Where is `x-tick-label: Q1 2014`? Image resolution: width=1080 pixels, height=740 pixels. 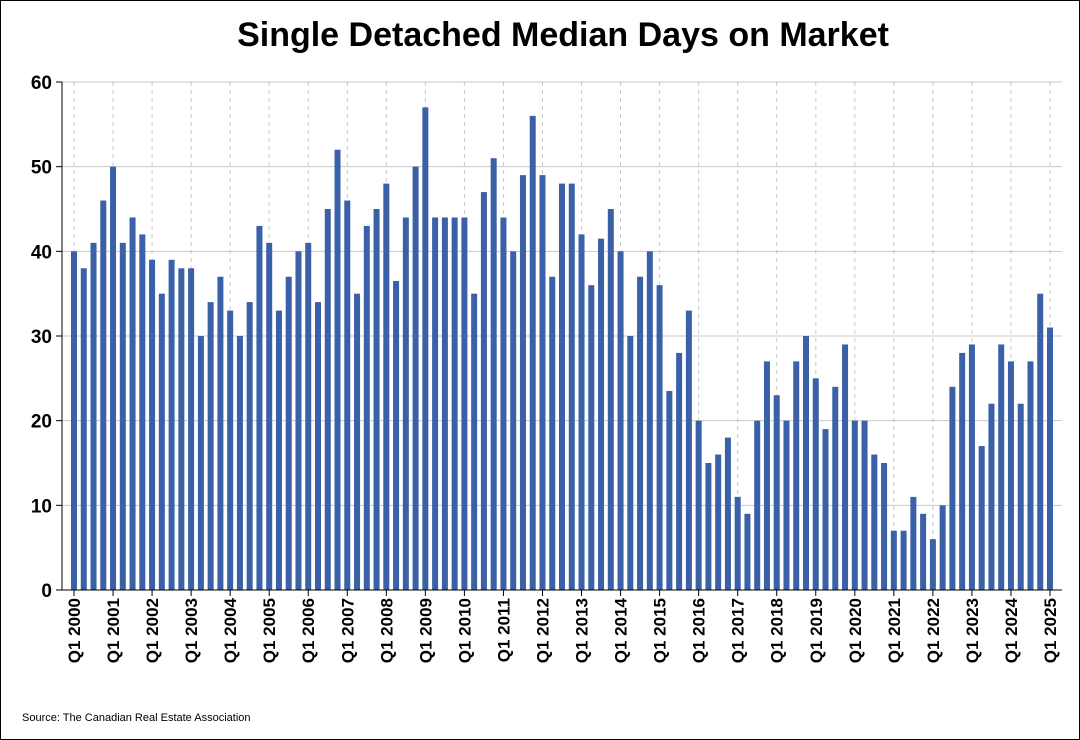
x-tick-label: Q1 2014 is located at coordinates (621, 630).